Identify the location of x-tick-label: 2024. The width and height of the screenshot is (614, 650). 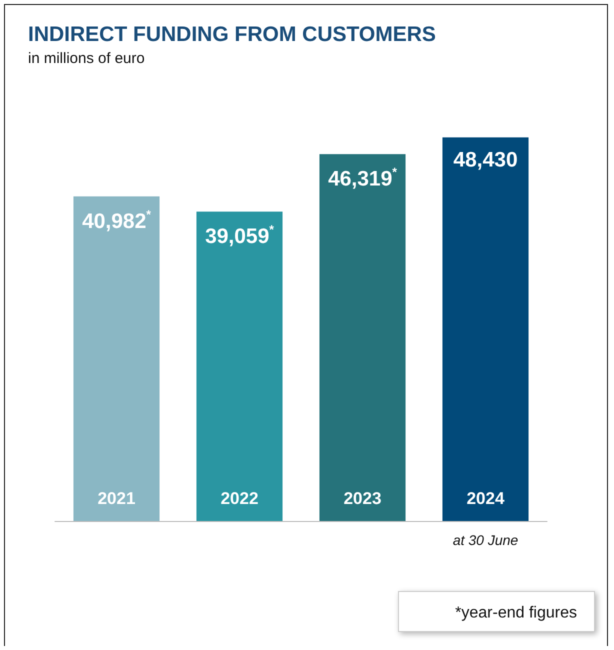
(485, 498).